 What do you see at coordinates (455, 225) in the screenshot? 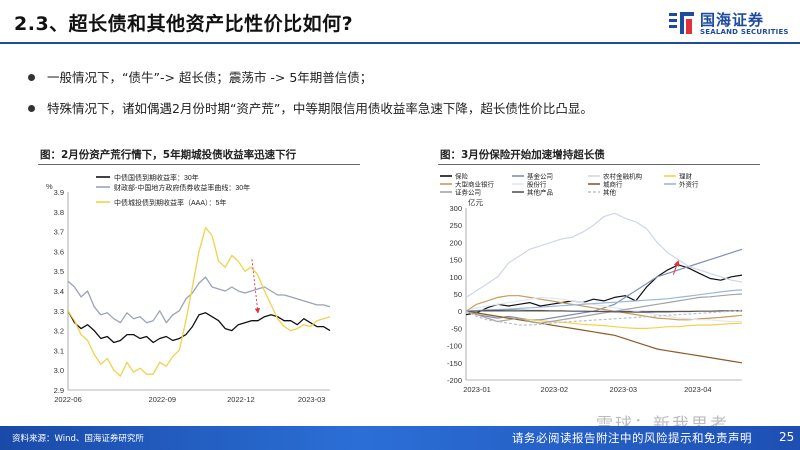
I see `y-tick-label: 250` at bounding box center [455, 225].